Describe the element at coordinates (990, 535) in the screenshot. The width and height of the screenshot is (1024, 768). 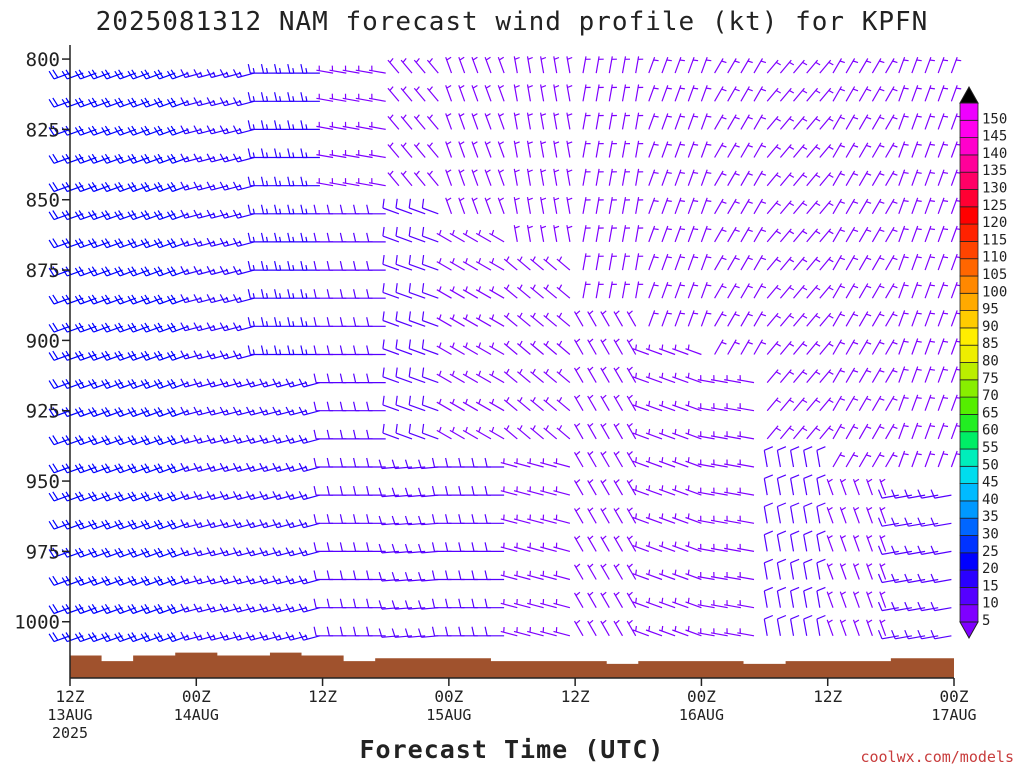
I see `colorbar-label: 30` at that location.